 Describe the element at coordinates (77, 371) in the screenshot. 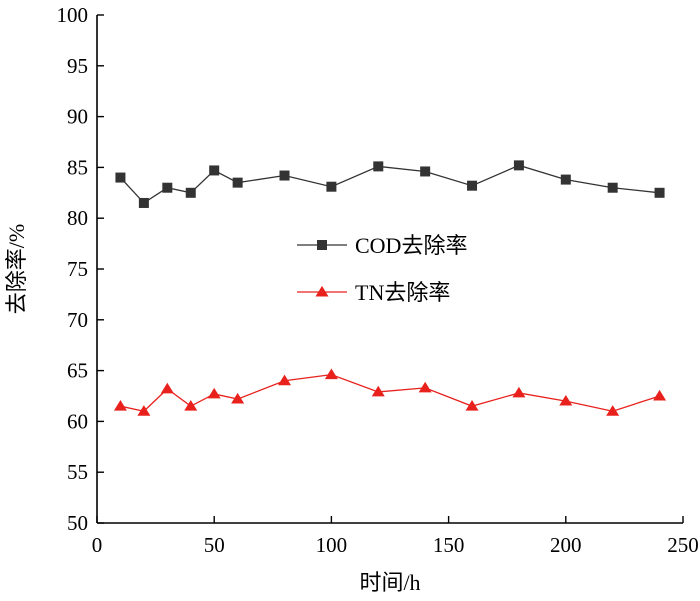

I see `y-tick-label: 65` at that location.